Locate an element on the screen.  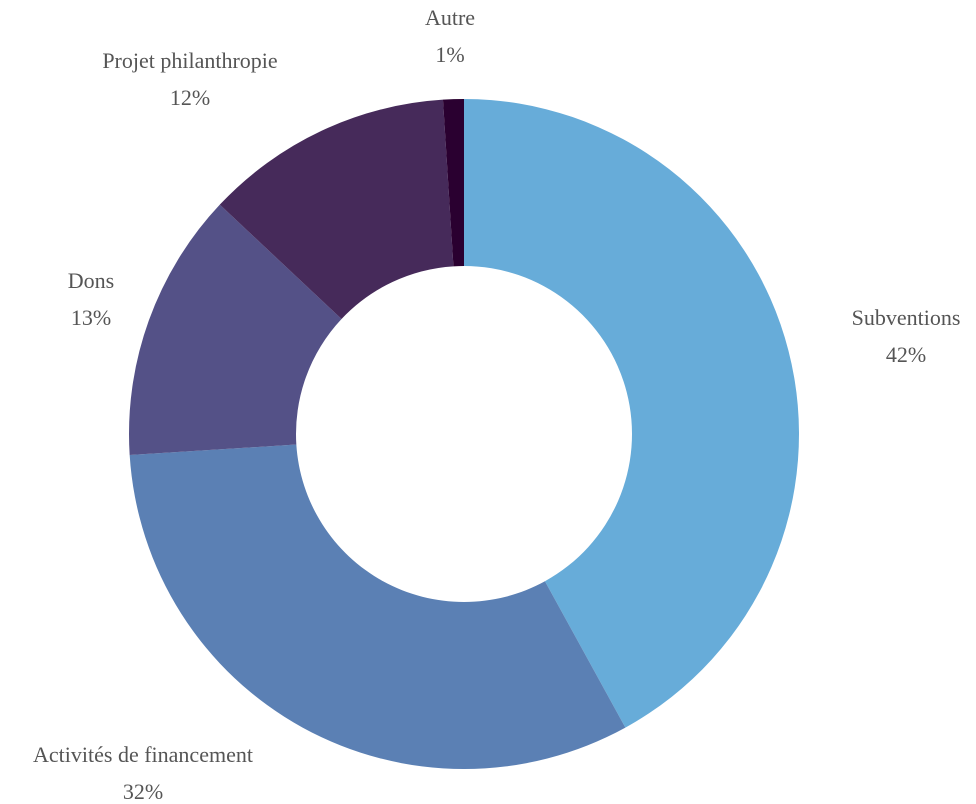
value-label: 13% is located at coordinates (91, 317).